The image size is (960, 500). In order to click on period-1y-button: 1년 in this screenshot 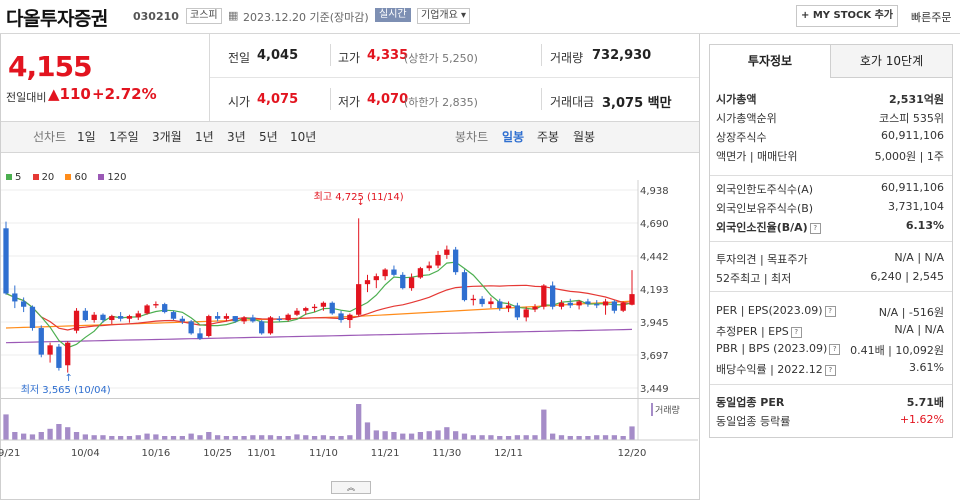, I will do `click(204, 137)`.